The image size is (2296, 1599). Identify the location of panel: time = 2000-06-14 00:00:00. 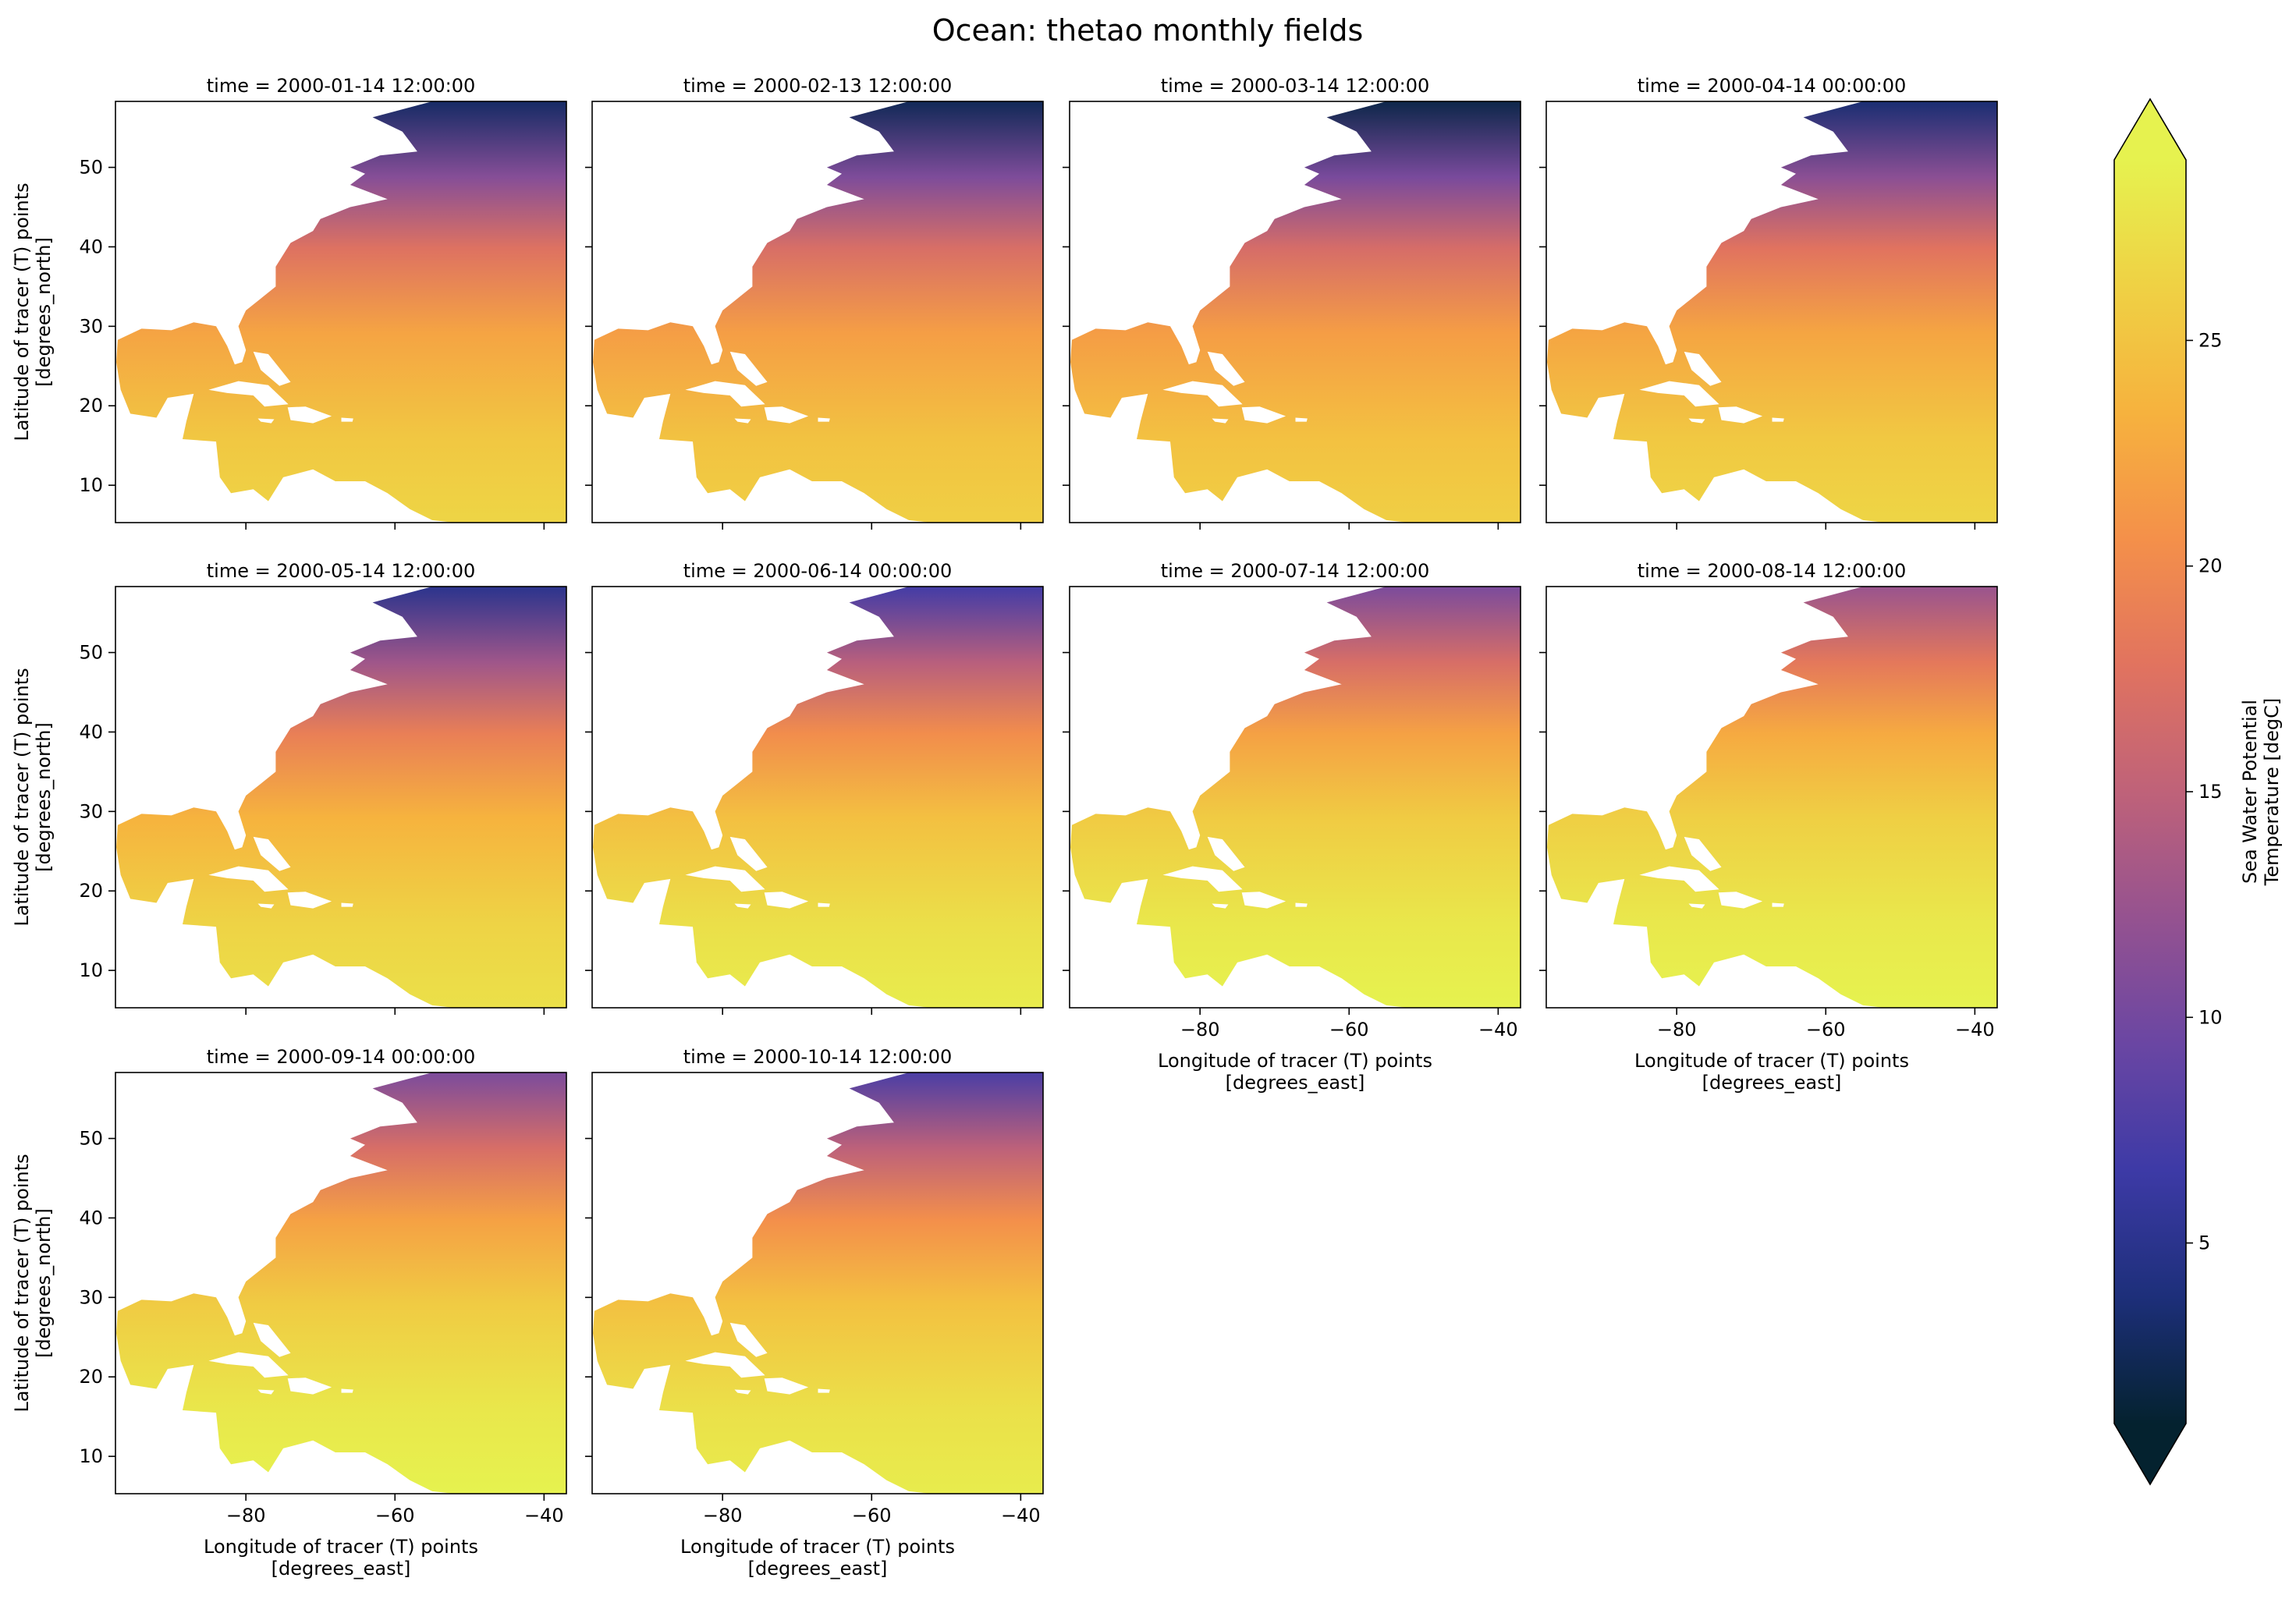
(815, 788).